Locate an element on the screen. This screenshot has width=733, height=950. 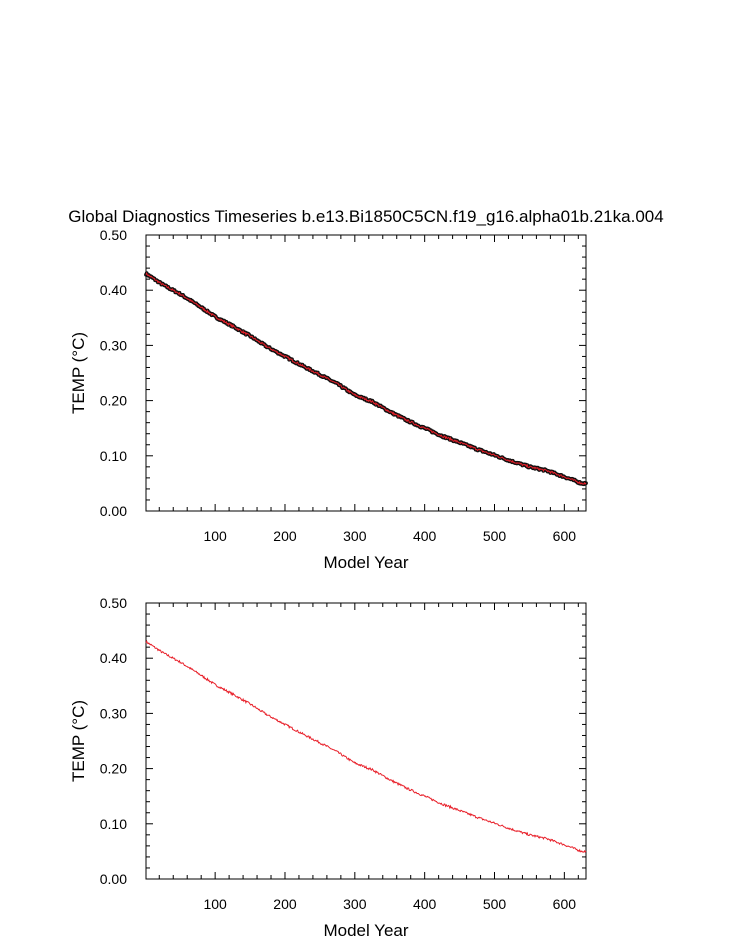
marker-group is located at coordinates (366, 379).